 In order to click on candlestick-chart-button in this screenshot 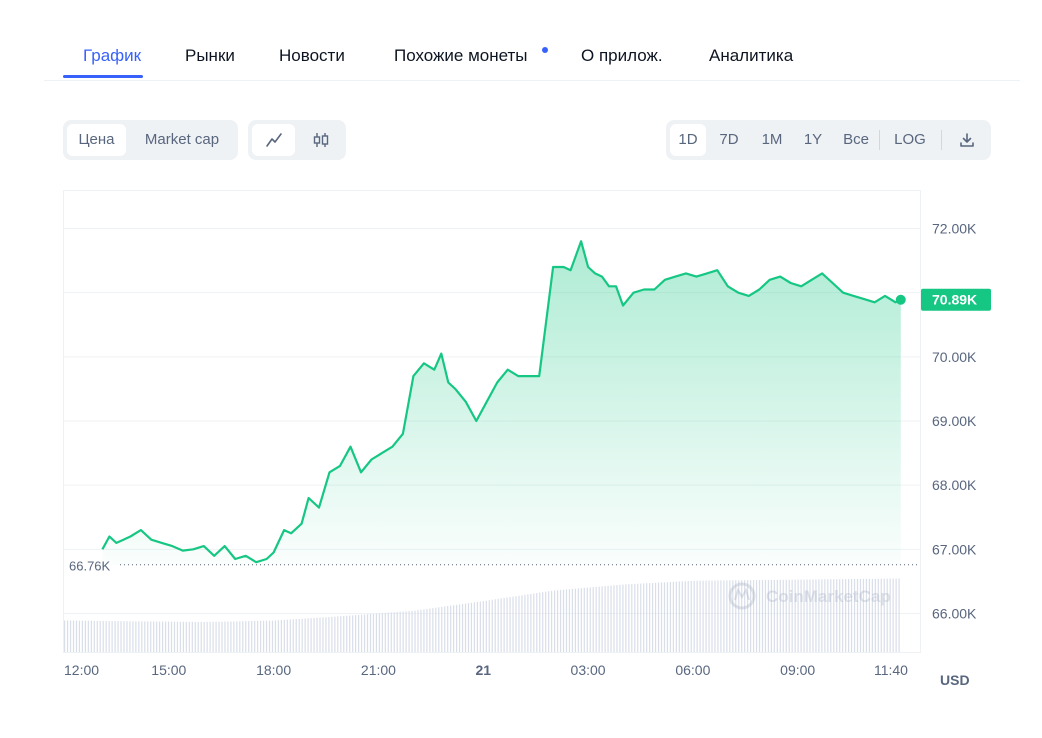, I will do `click(320, 140)`.